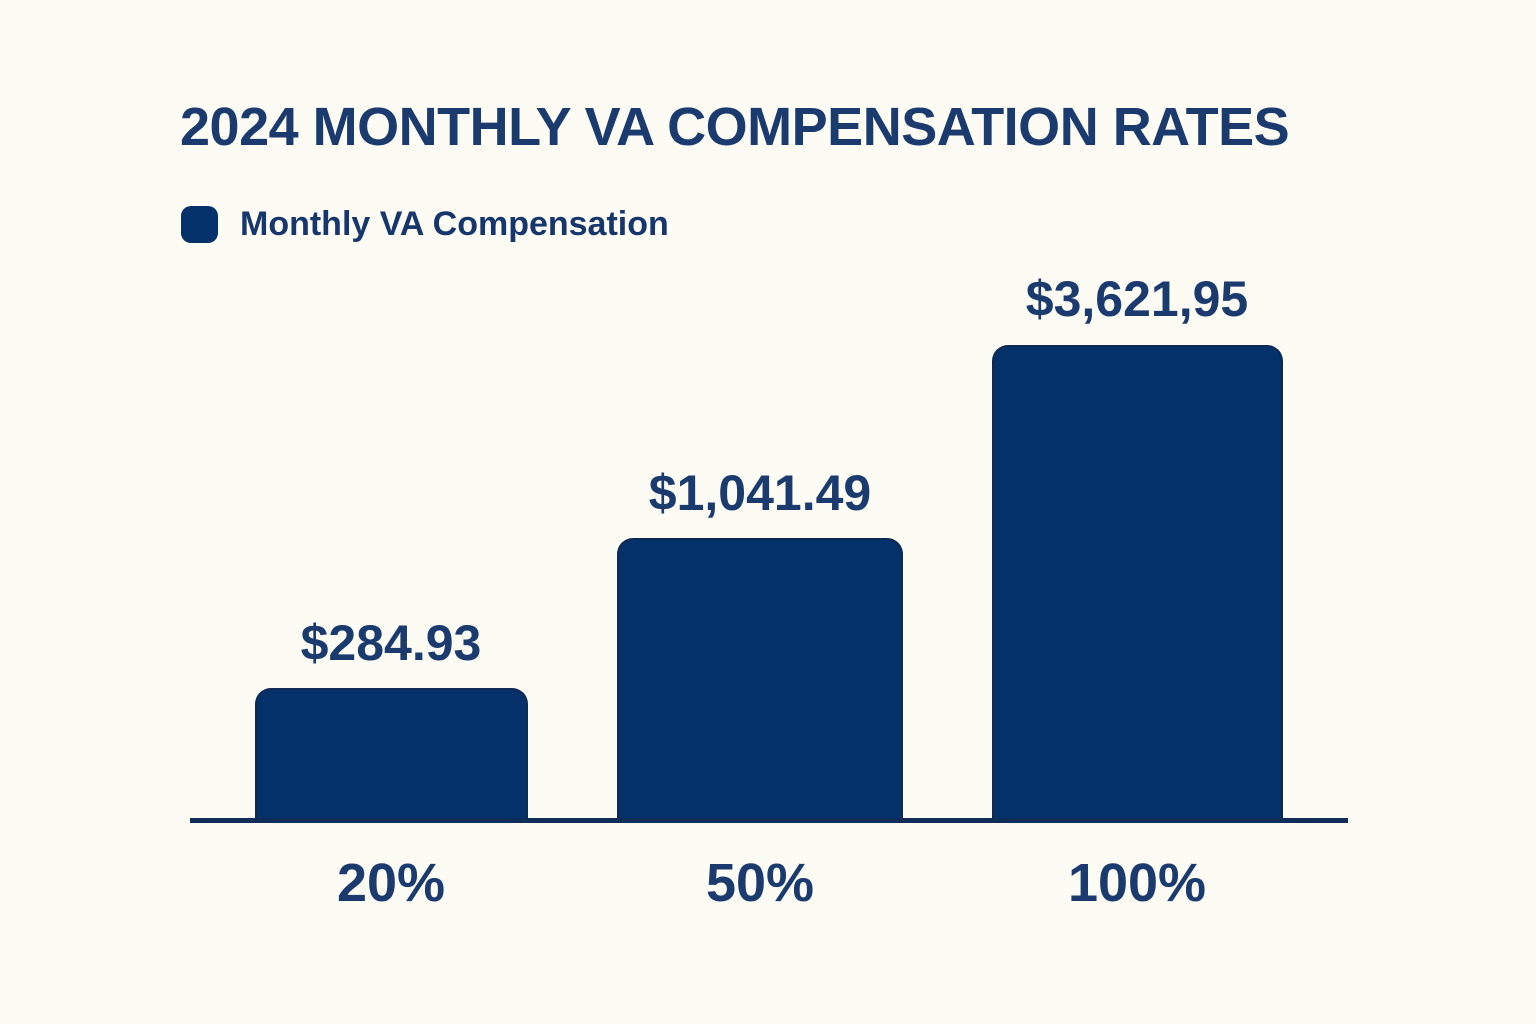  Describe the element at coordinates (391, 883) in the screenshot. I see `x-tick-label-20pct: 20%` at that location.